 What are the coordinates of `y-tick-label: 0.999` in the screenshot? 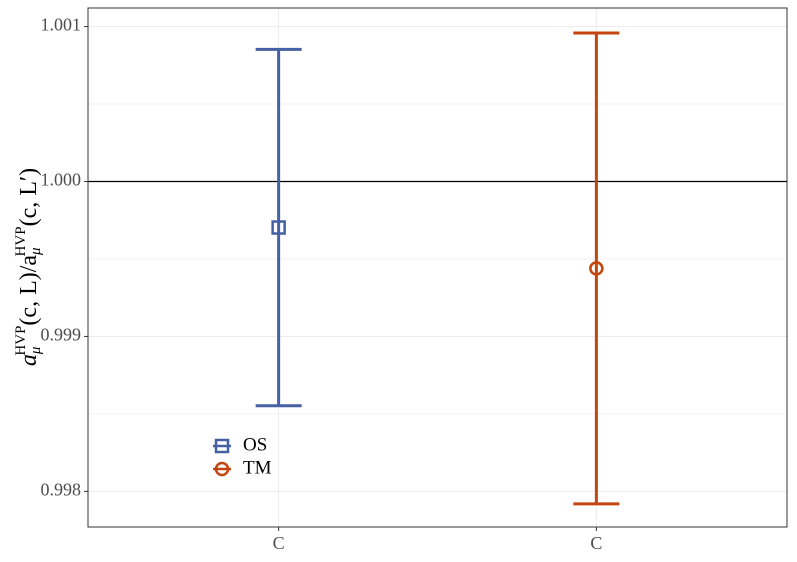 It's located at (61, 335).